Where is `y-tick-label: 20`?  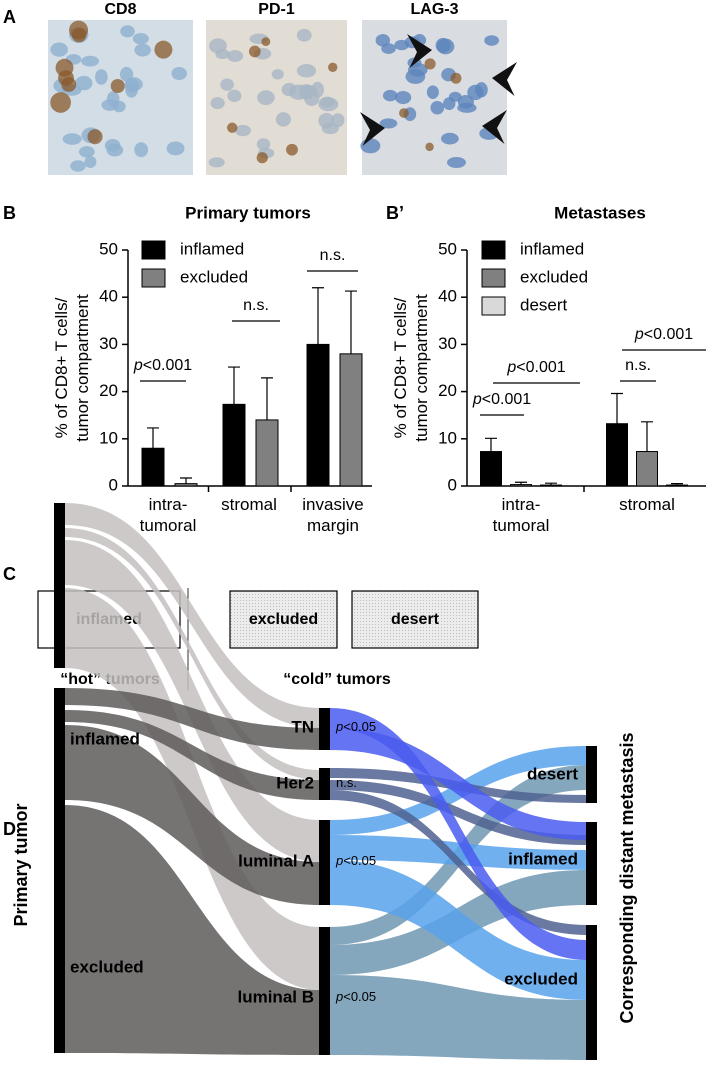 y-tick-label: 20 is located at coordinates (108, 390).